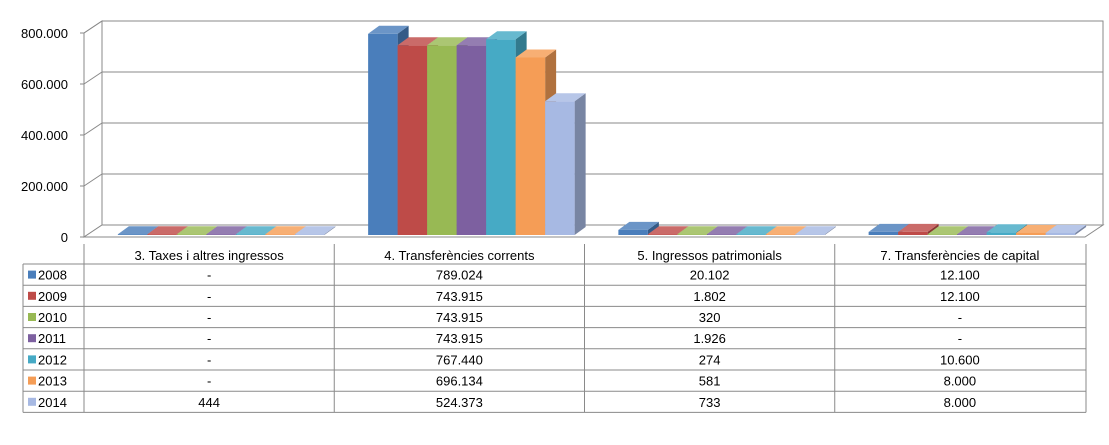 Image resolution: width=1109 pixels, height=445 pixels. I want to click on y-tick-label: 600.000, so click(44, 84).